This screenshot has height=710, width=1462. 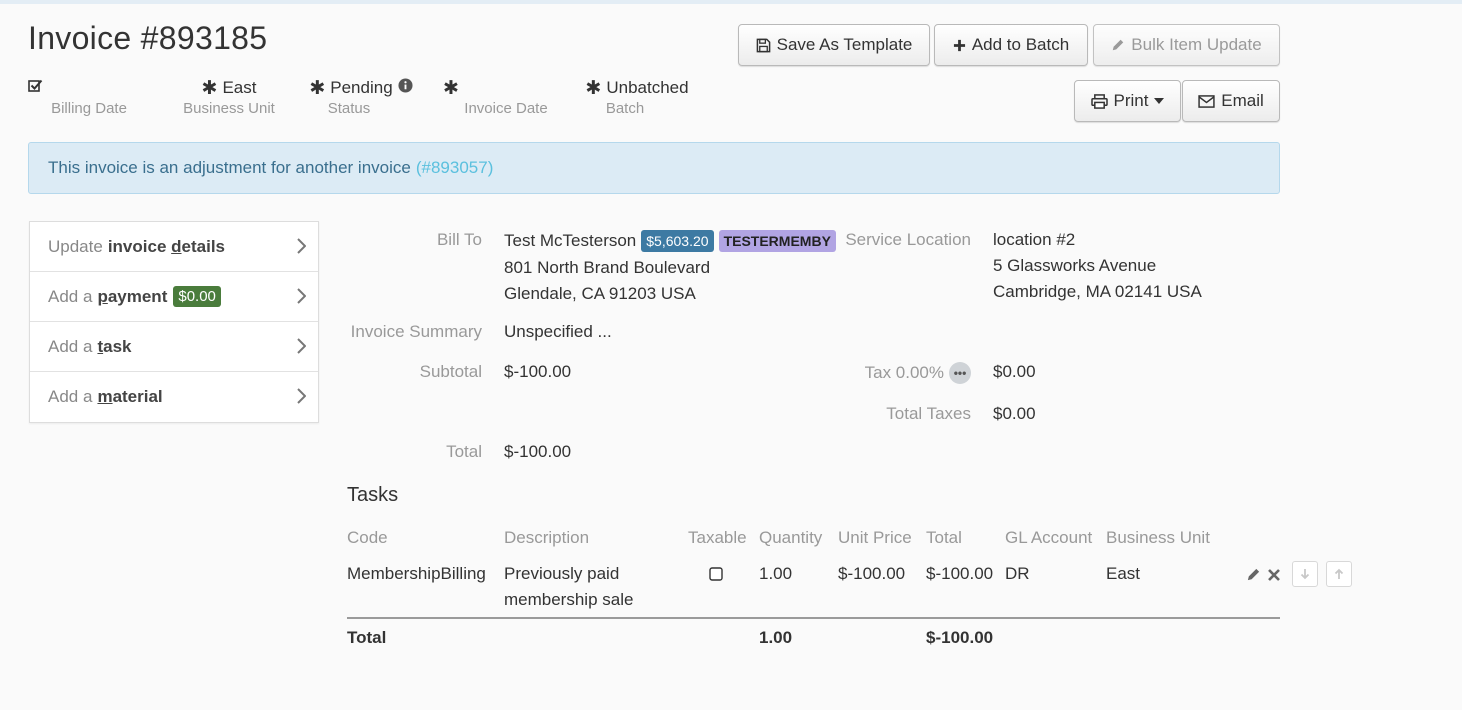 What do you see at coordinates (416, 573) in the screenshot?
I see `task-code: MembershipBilling` at bounding box center [416, 573].